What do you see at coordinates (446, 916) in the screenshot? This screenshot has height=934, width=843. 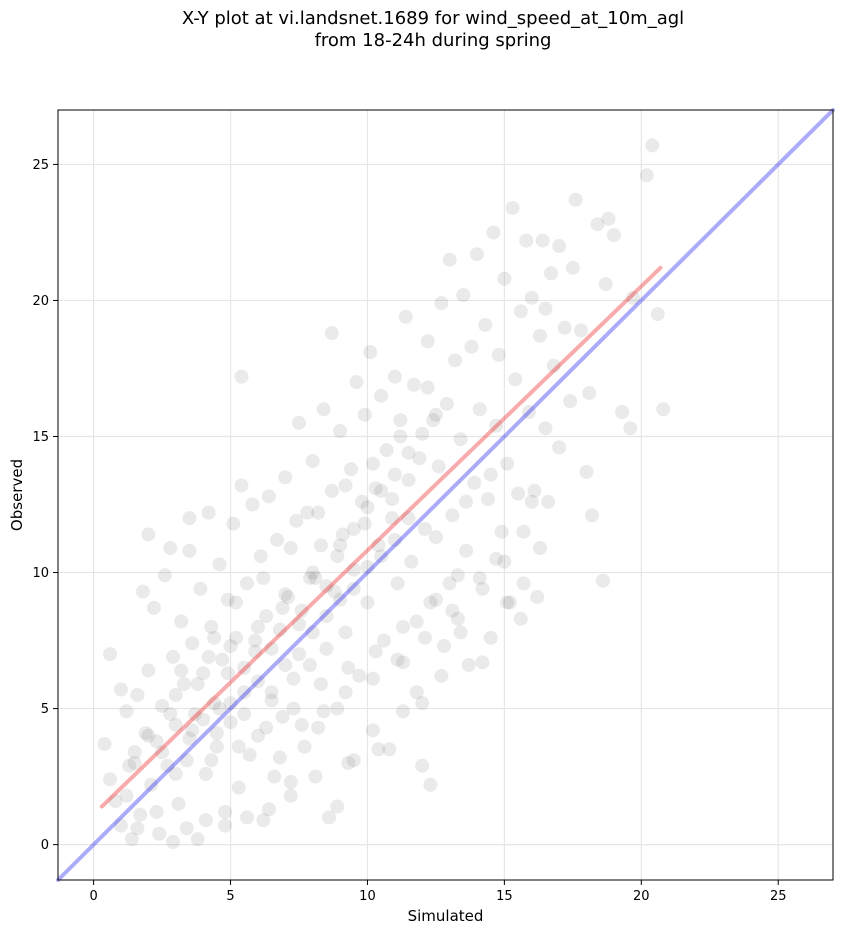 I see `x-axis-label: Simulated` at bounding box center [446, 916].